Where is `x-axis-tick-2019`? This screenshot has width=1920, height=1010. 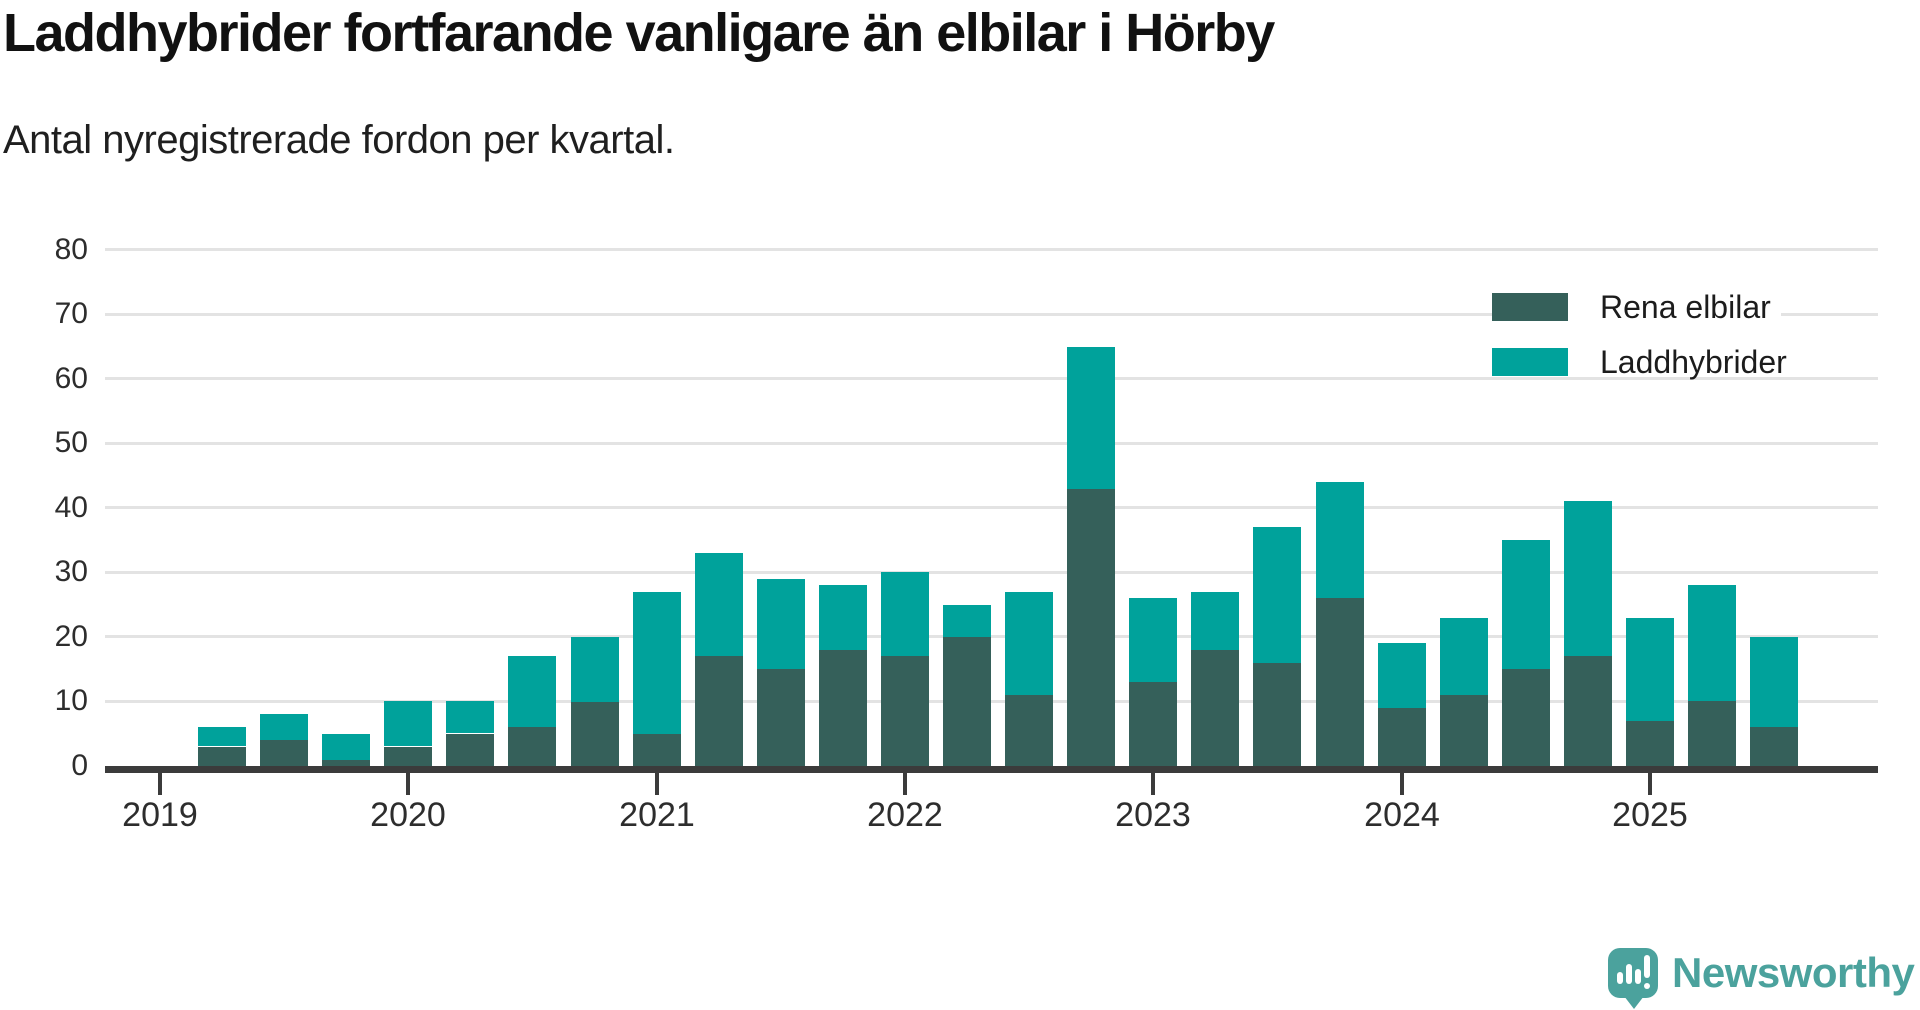 x-axis-tick-2019 is located at coordinates (160, 784).